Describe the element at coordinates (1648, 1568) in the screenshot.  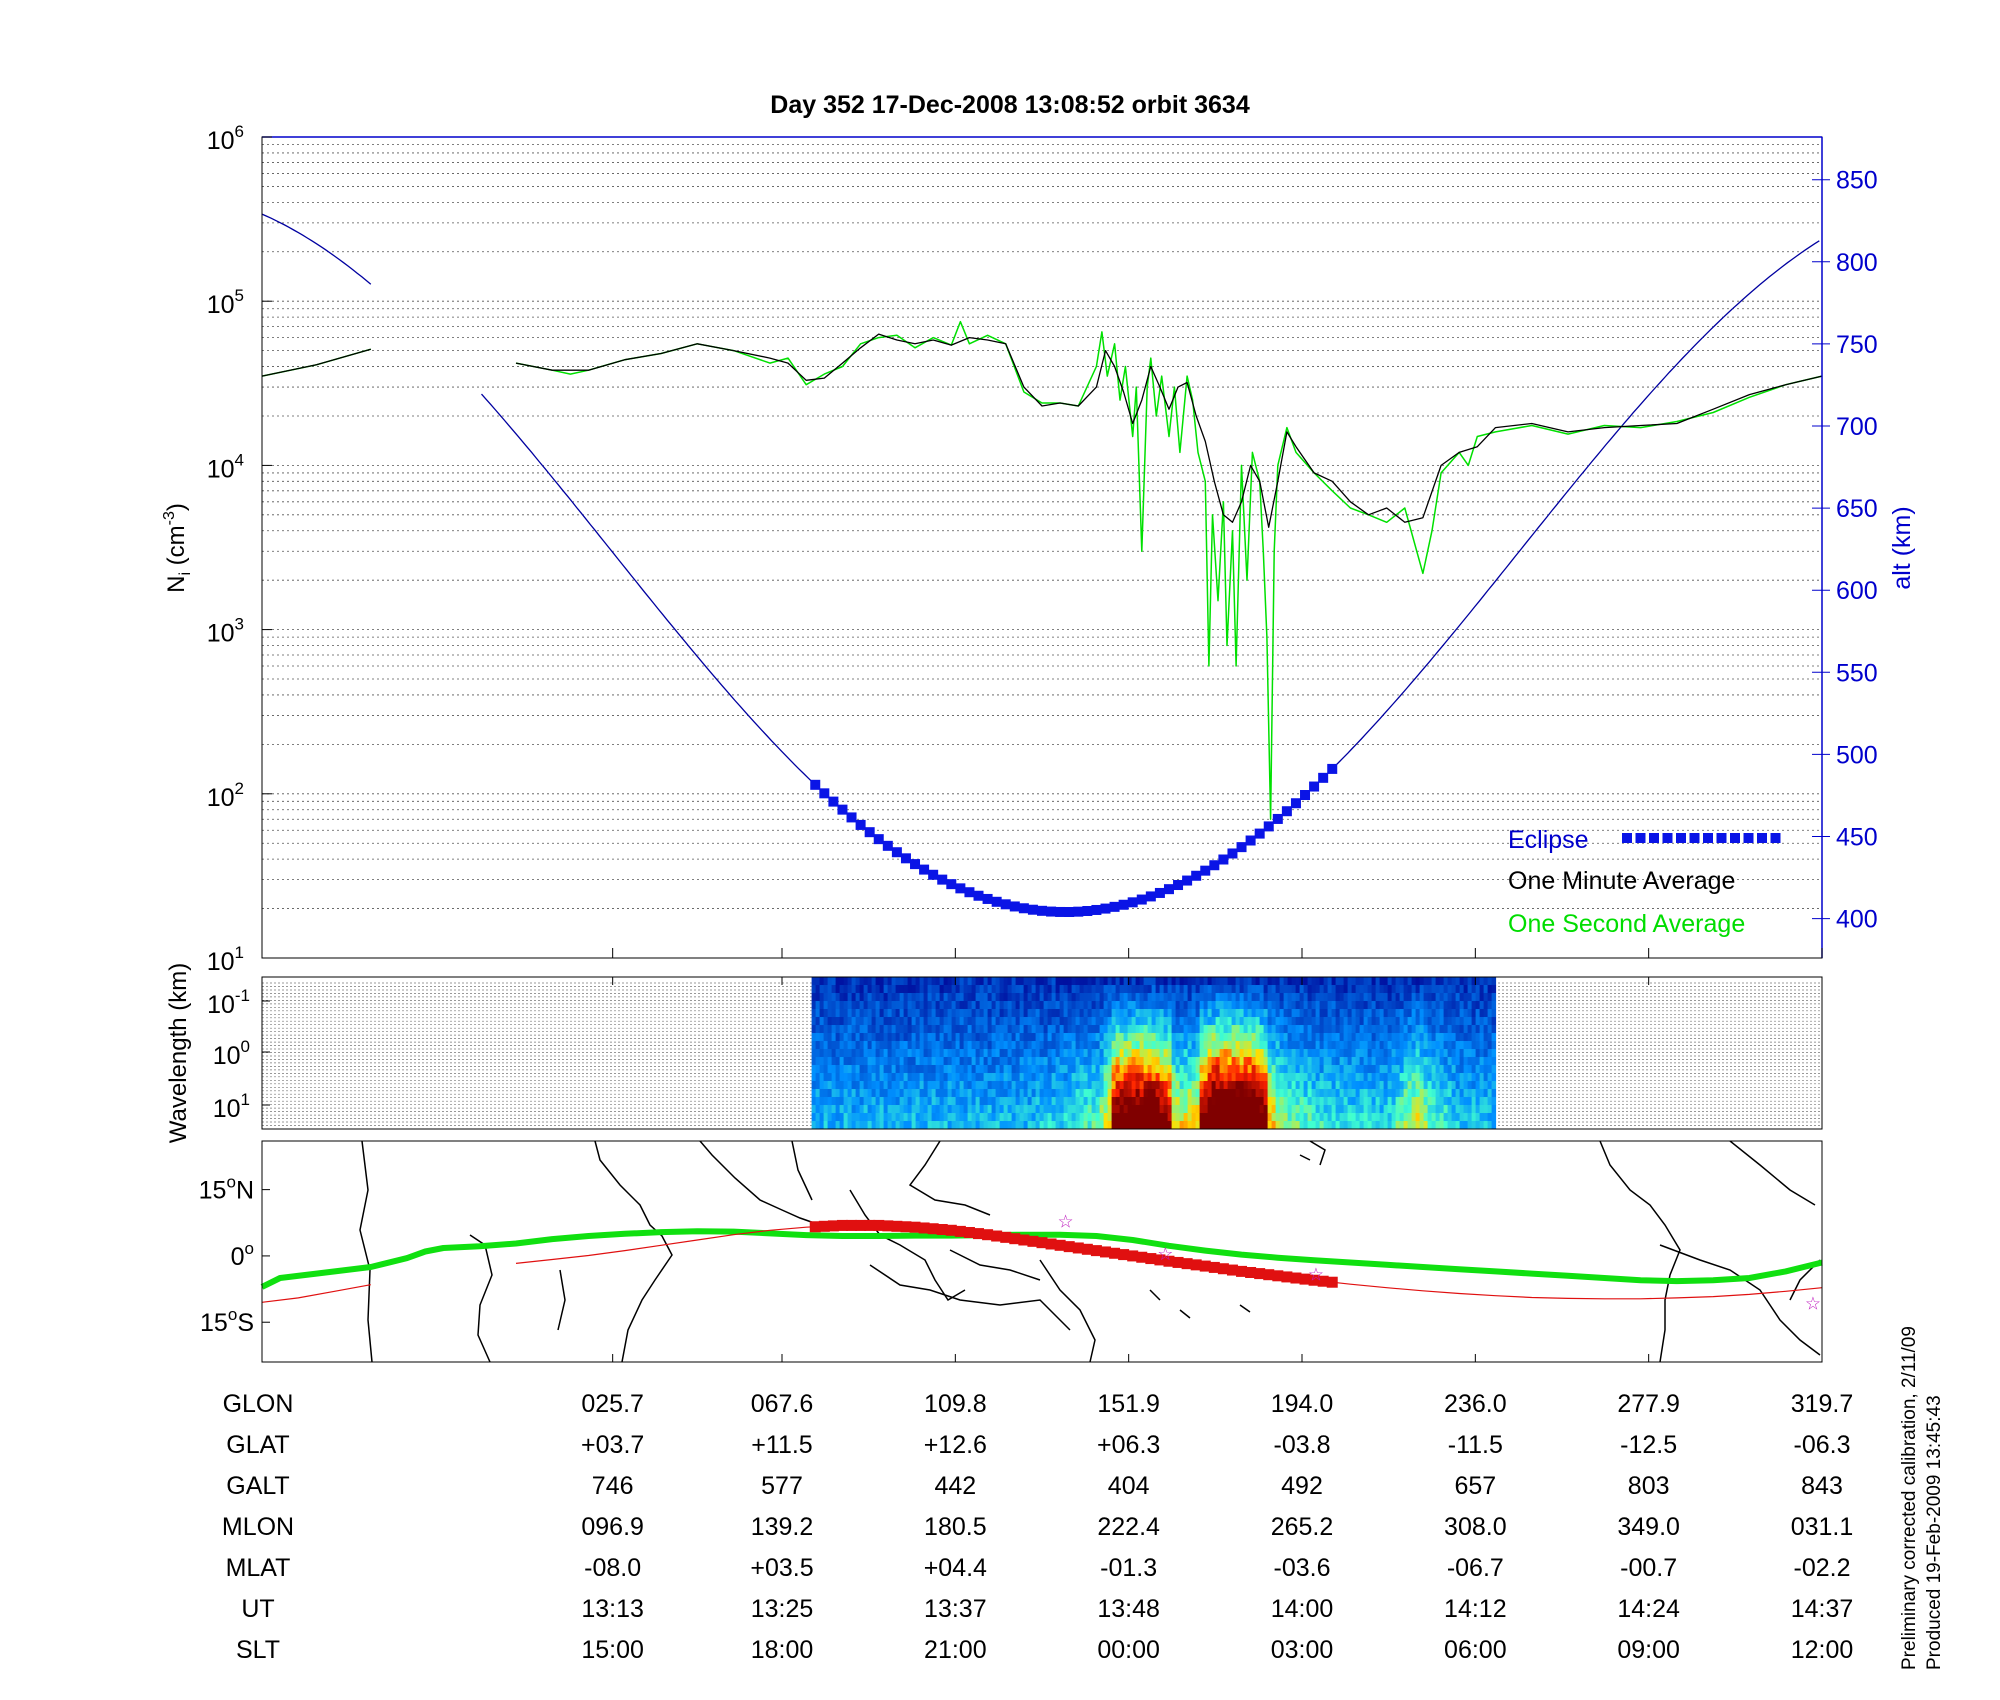
I see `table-cell: -00.7` at that location.